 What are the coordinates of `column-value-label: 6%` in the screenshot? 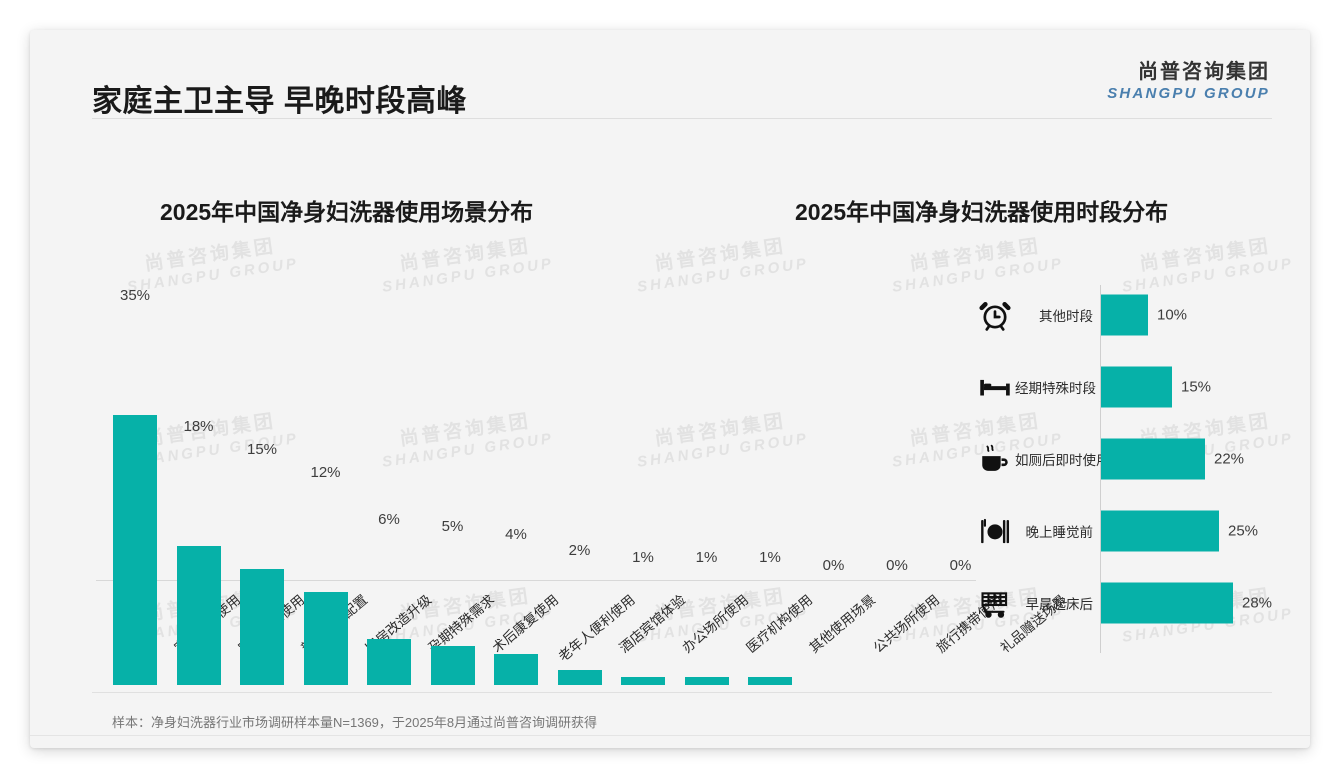 It's located at (389, 519).